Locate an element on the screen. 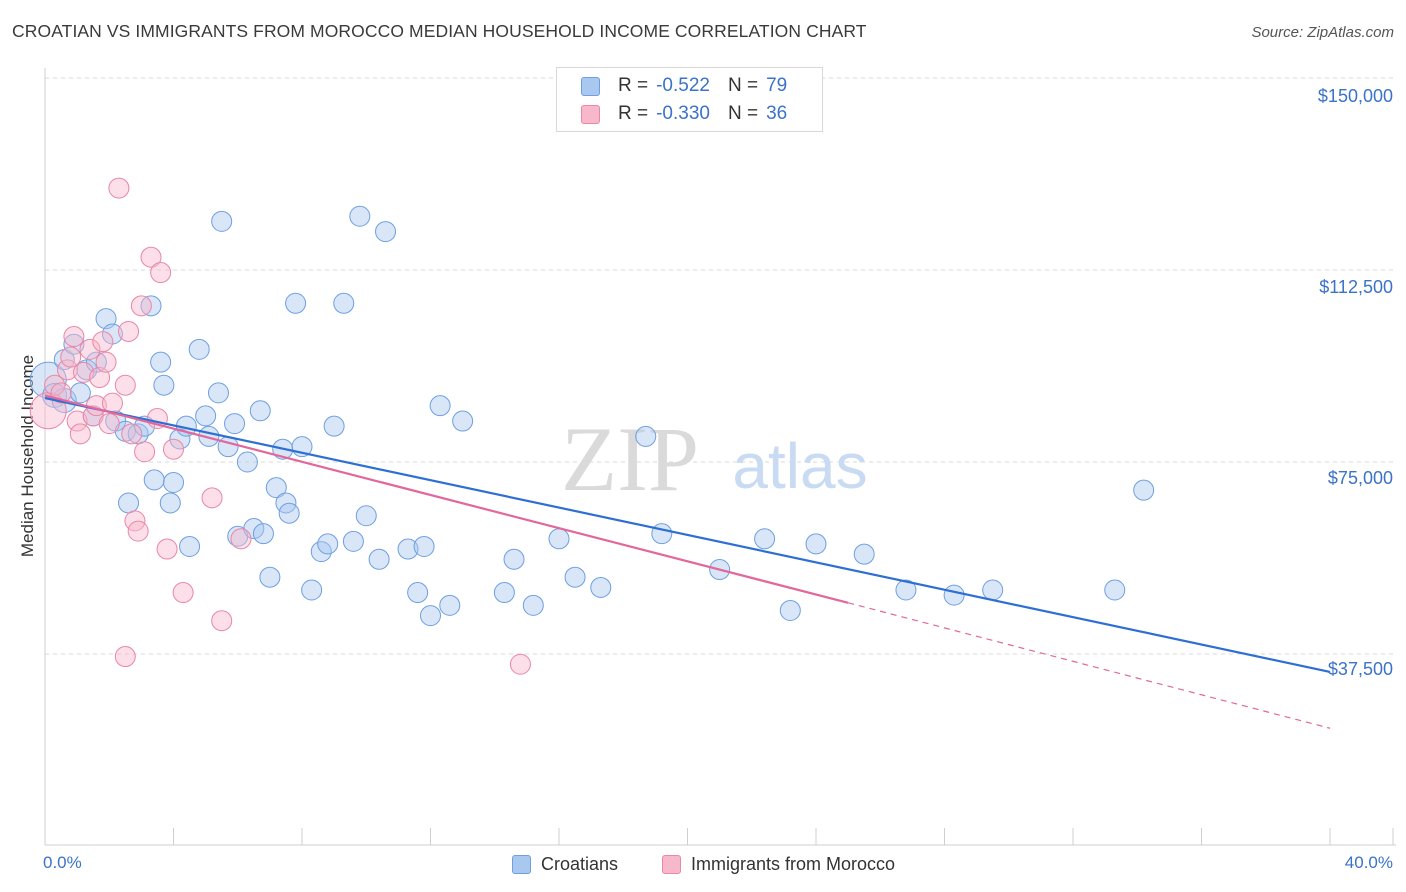  y-tick-label: $37,500 is located at coordinates (1360, 669).